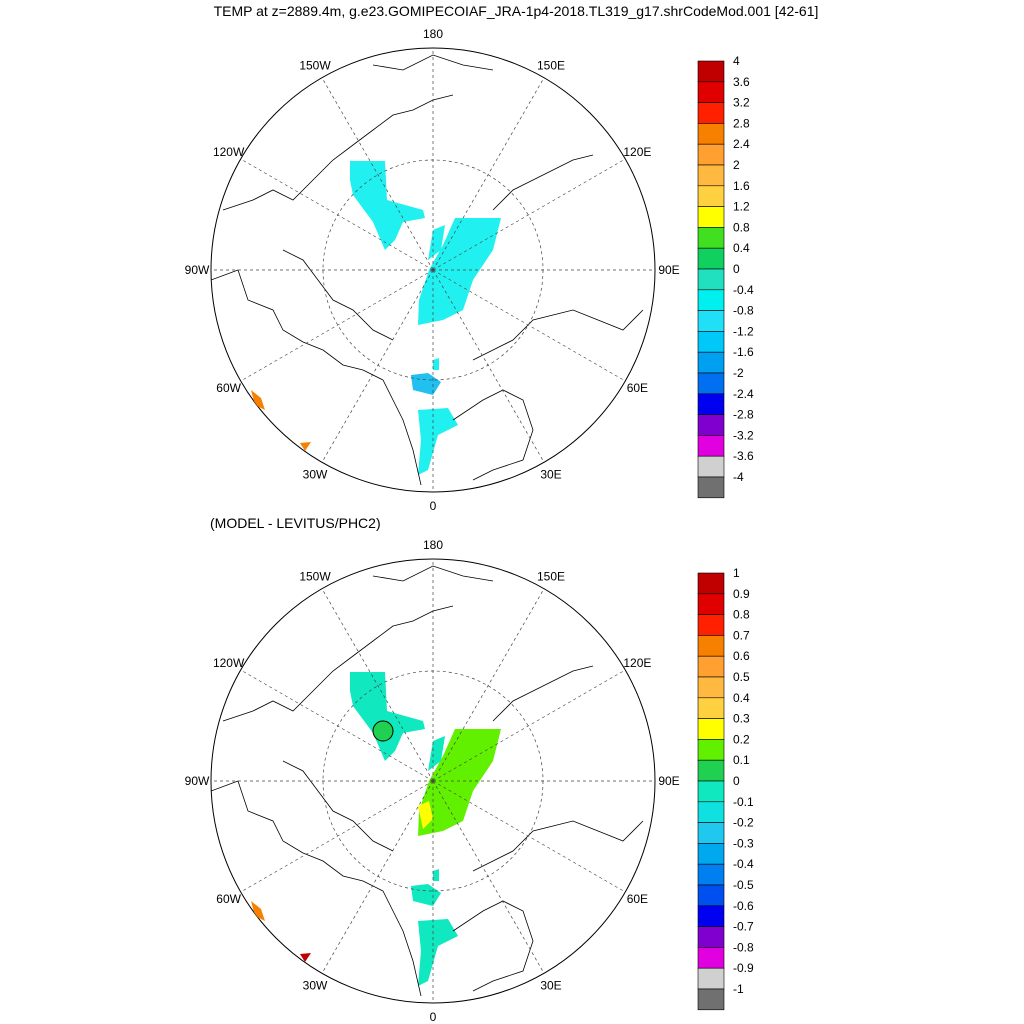 This screenshot has height=1024, width=1024. What do you see at coordinates (741, 594) in the screenshot?
I see `colorbar-label: 0.9` at bounding box center [741, 594].